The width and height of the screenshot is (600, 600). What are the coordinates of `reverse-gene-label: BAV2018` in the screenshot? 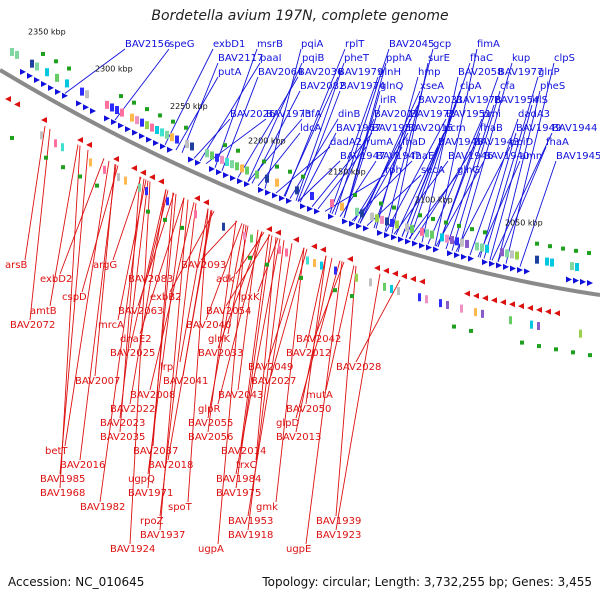 It's located at (170, 465).